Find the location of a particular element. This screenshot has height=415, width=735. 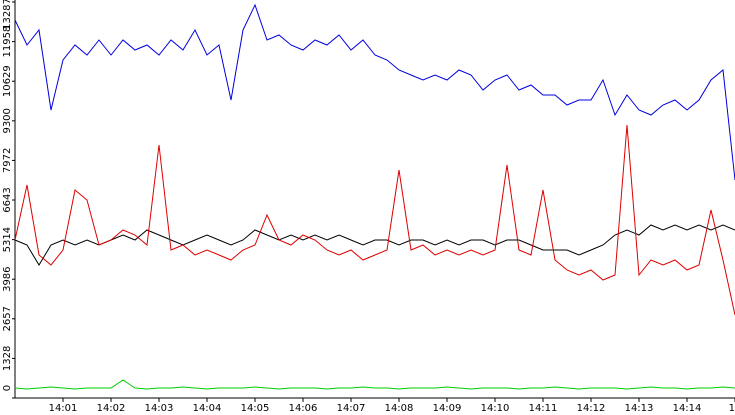

x-tick-label: 14:11 is located at coordinates (543, 408).